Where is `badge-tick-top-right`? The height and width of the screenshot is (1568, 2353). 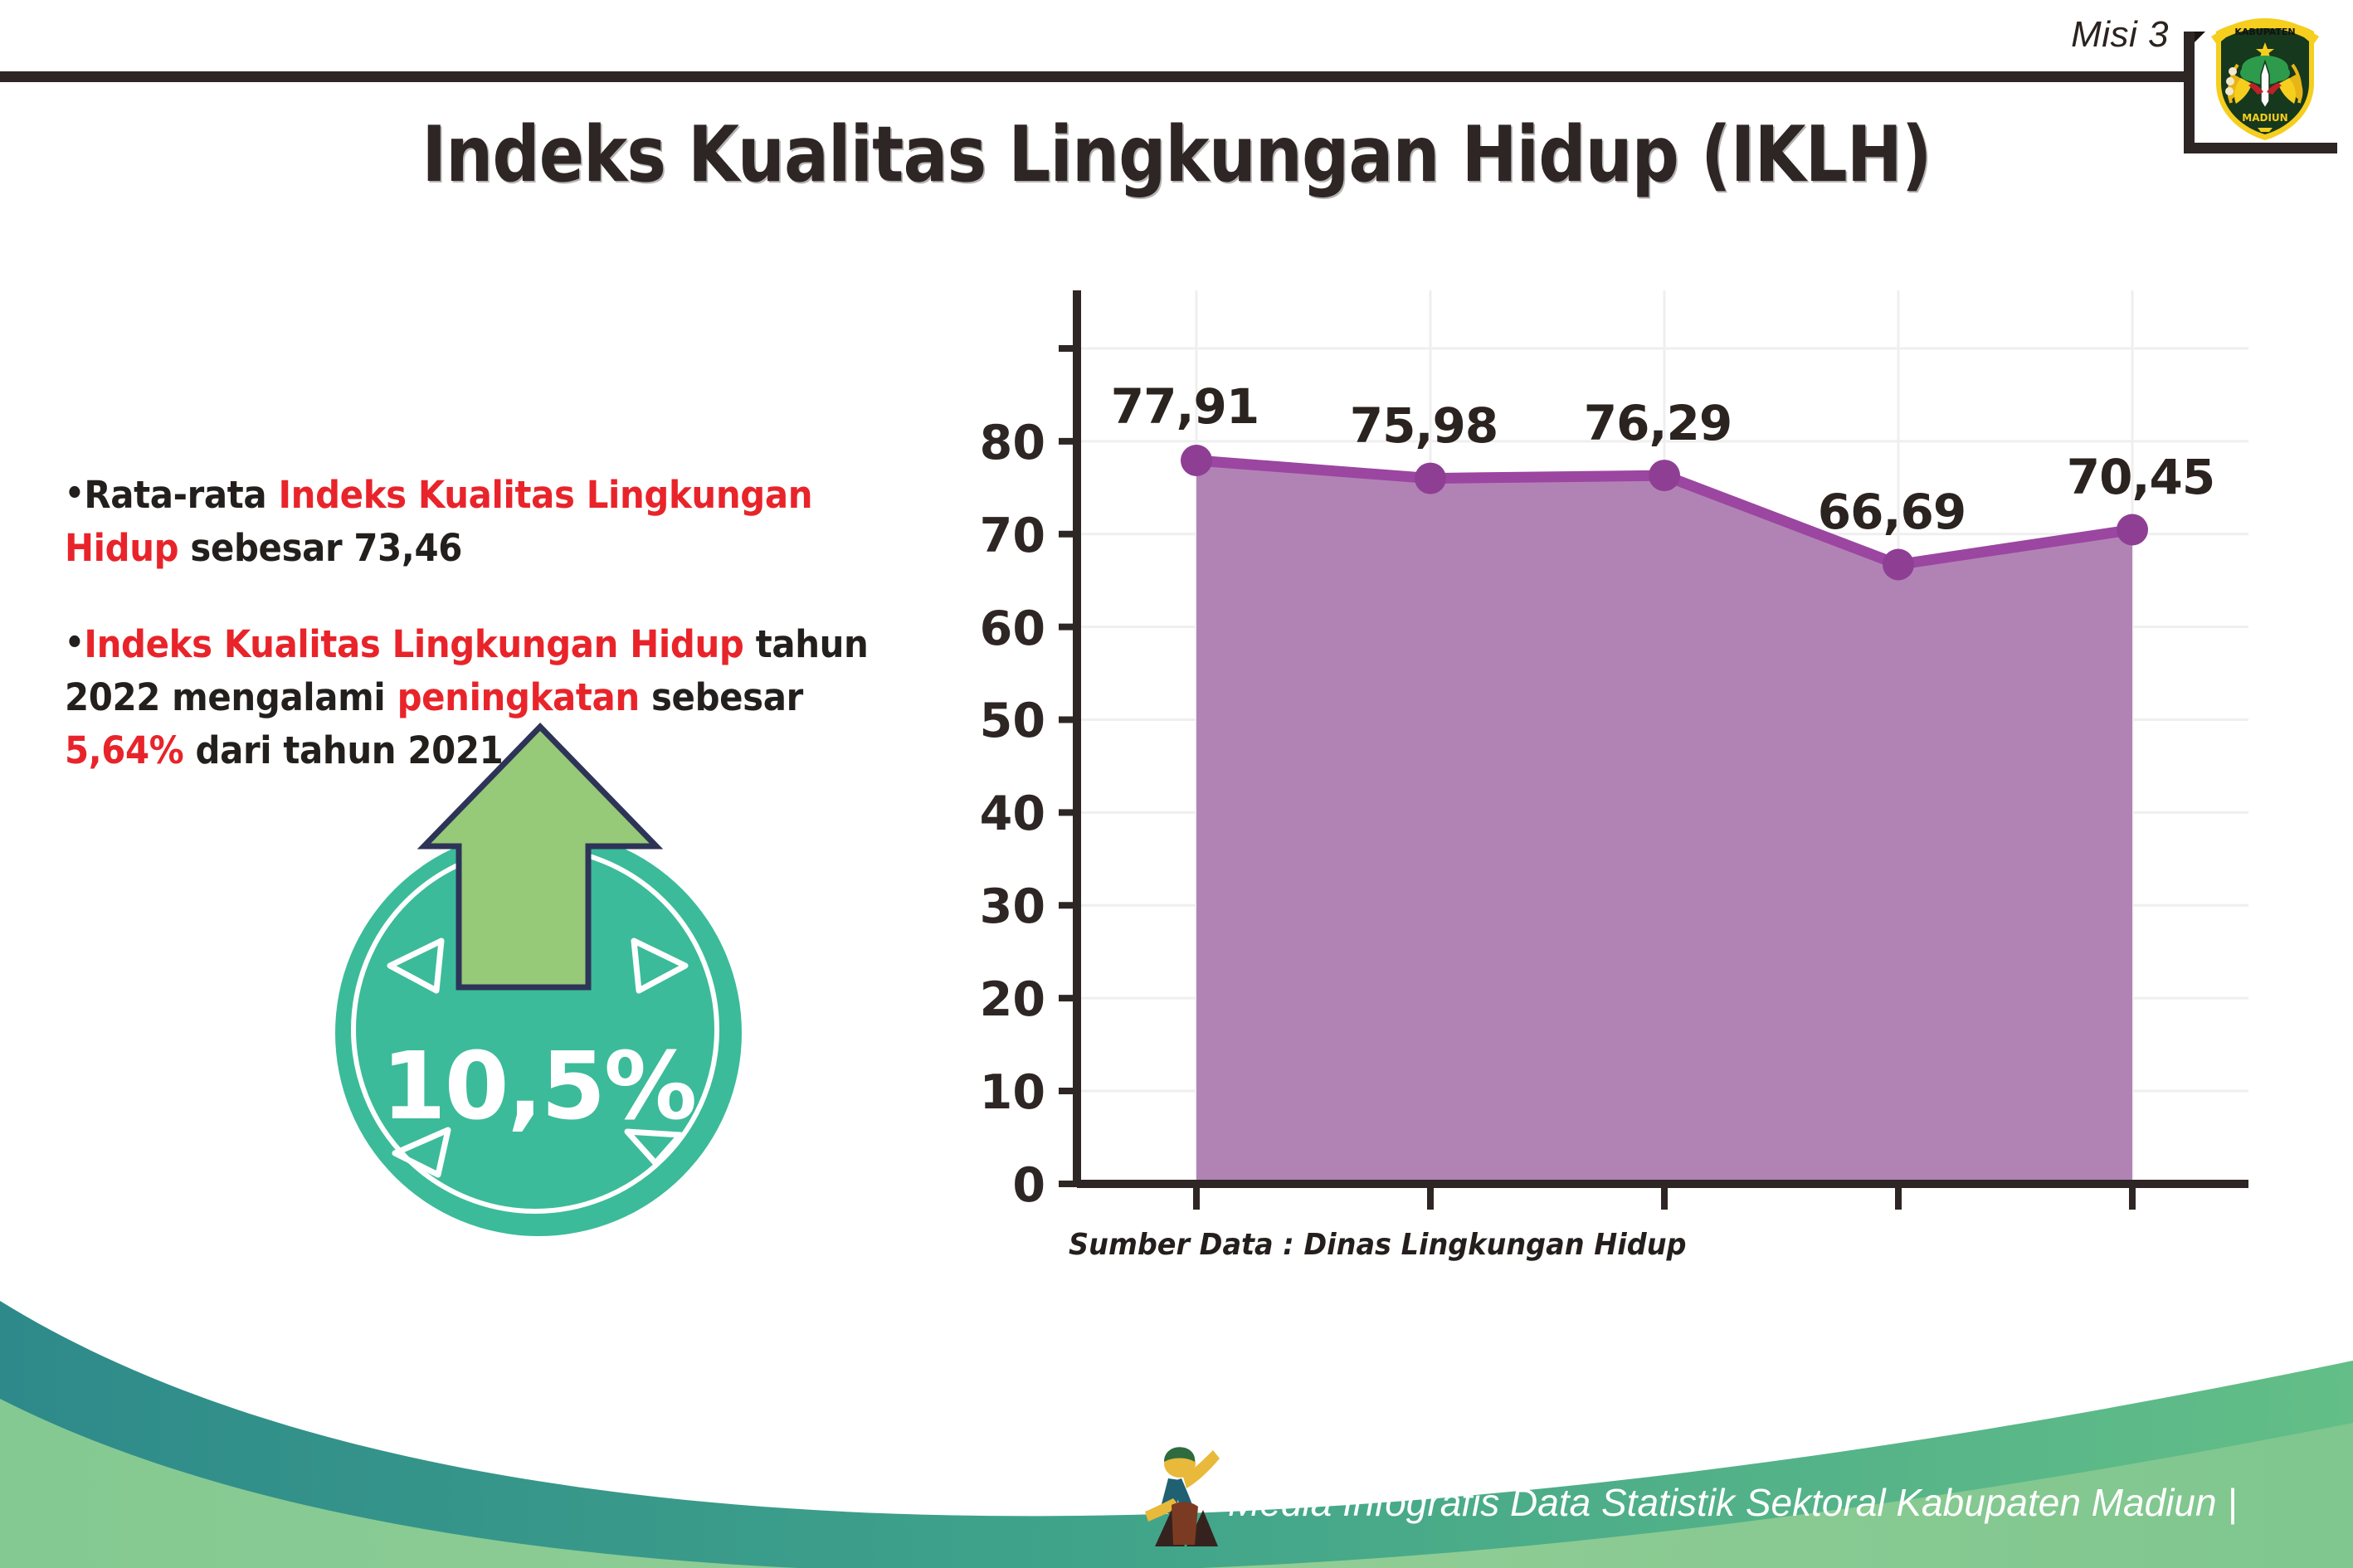
badge-tick-top-right is located at coordinates (660, 965).